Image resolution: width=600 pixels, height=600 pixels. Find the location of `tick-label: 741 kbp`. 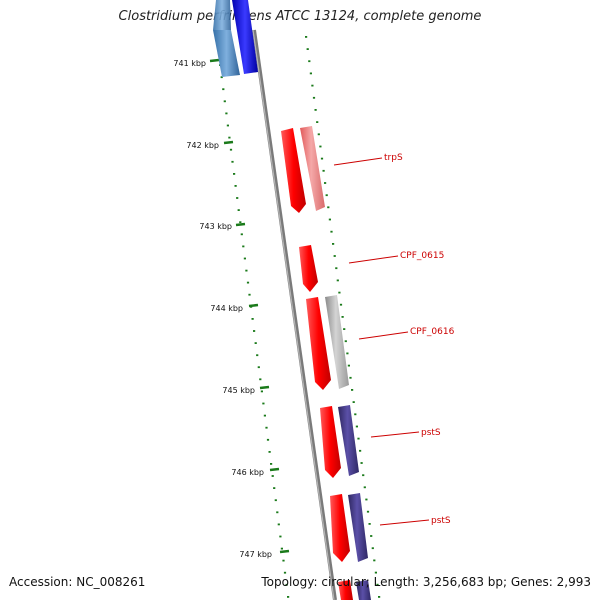

tick-label: 741 kbp is located at coordinates (189, 63).